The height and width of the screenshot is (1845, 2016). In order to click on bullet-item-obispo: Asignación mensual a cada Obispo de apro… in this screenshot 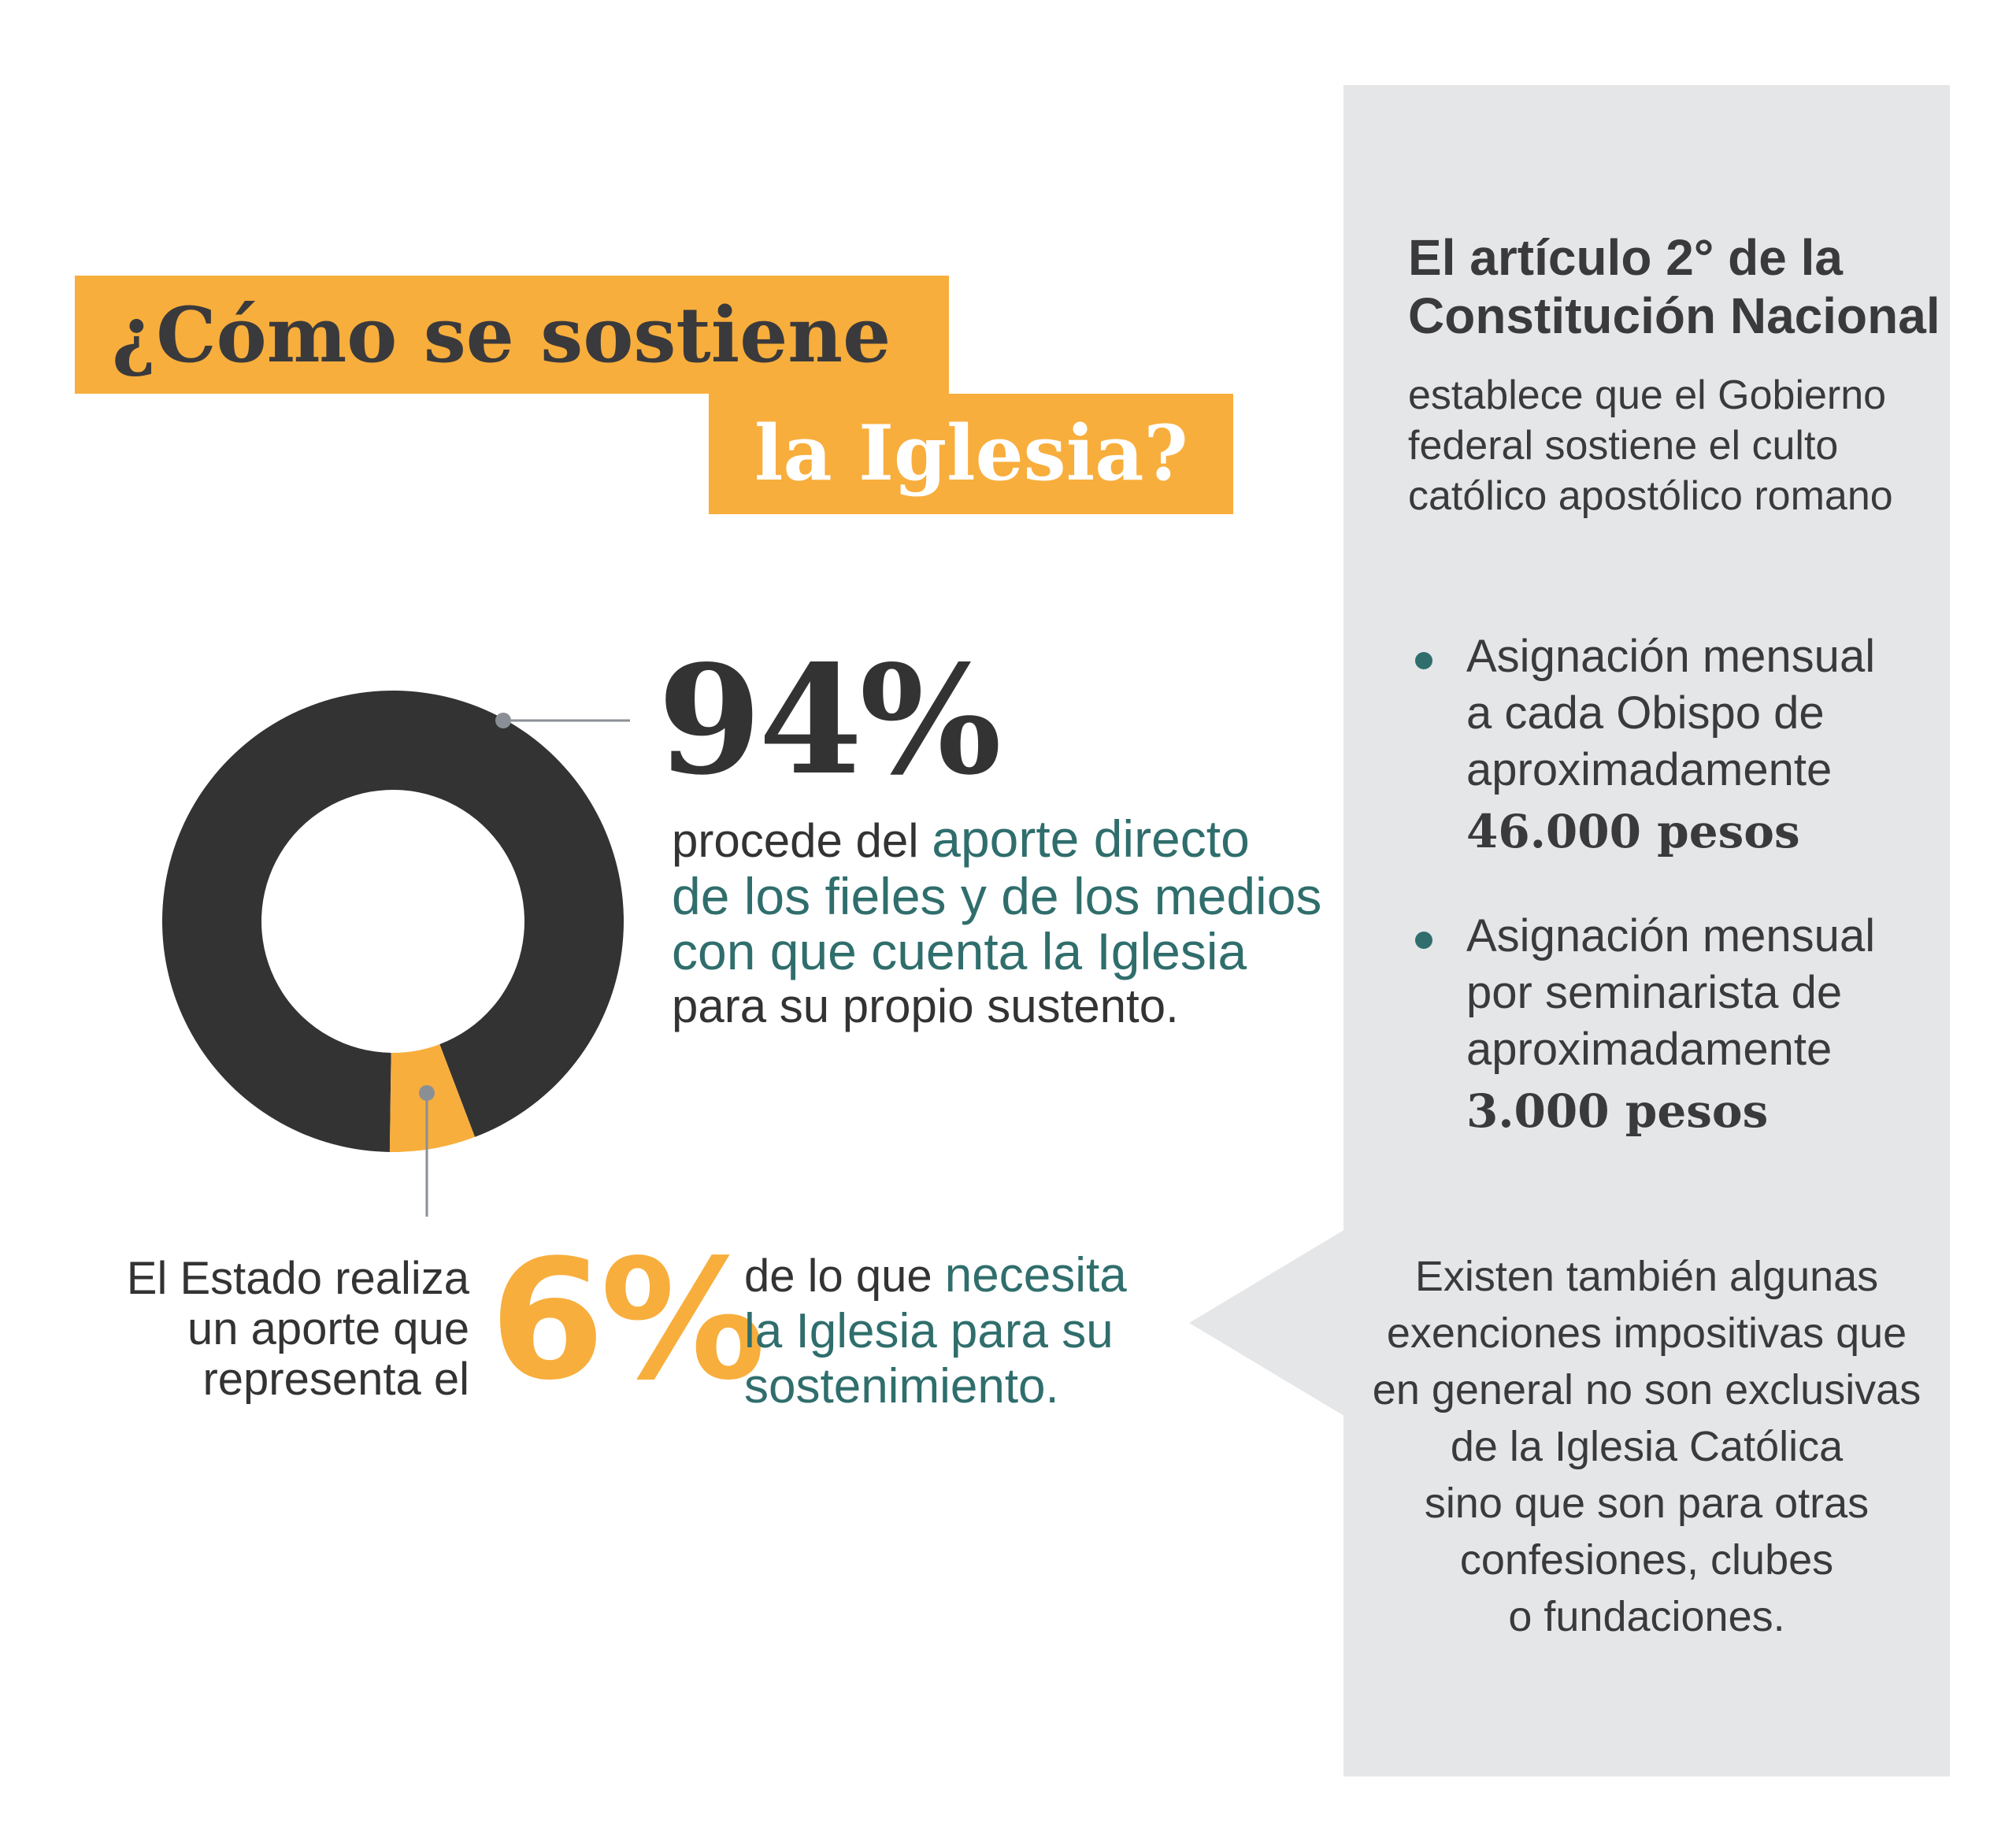, I will do `click(1670, 744)`.